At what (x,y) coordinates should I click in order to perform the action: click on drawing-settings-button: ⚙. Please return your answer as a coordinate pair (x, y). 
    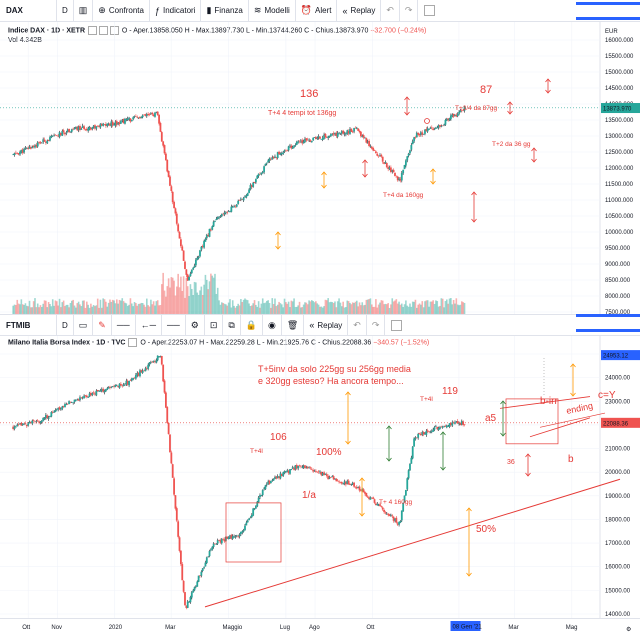
    Looking at the image, I should click on (194, 325).